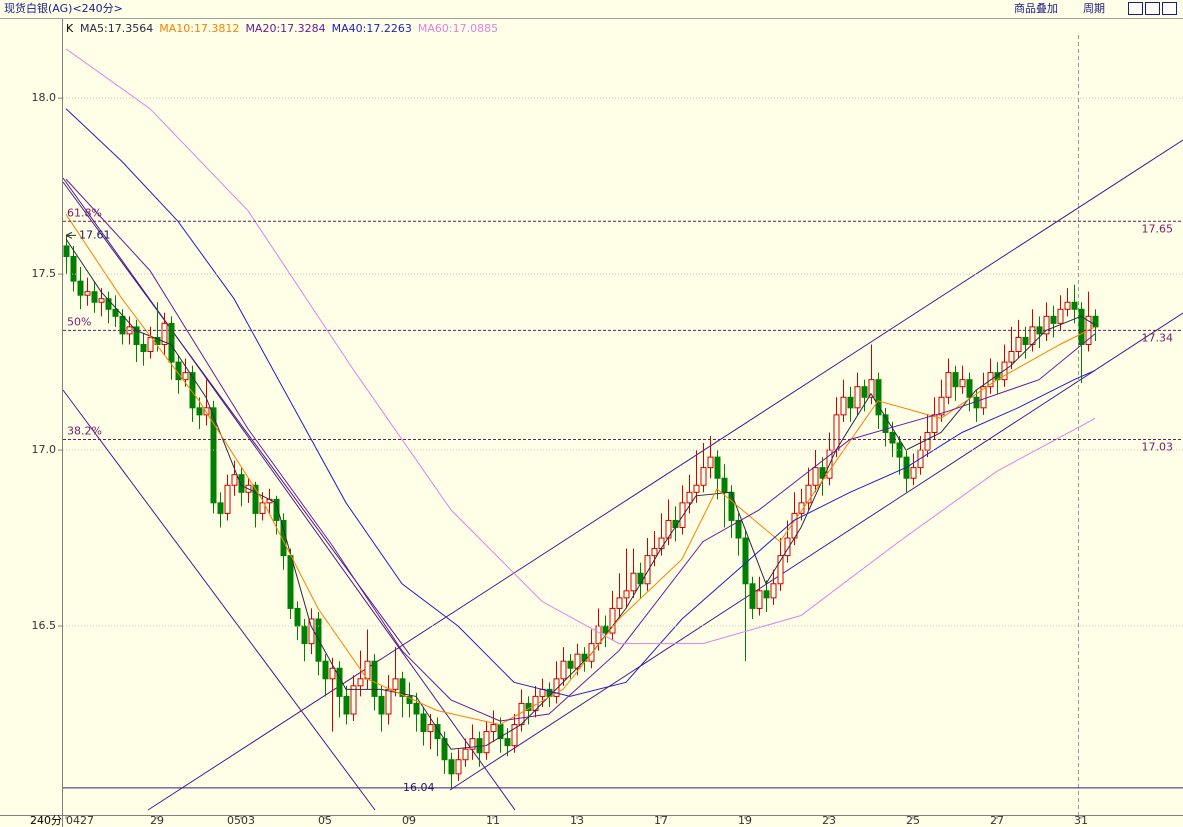 The height and width of the screenshot is (827, 1183). What do you see at coordinates (419, 787) in the screenshot?
I see `low-label: 16.04` at bounding box center [419, 787].